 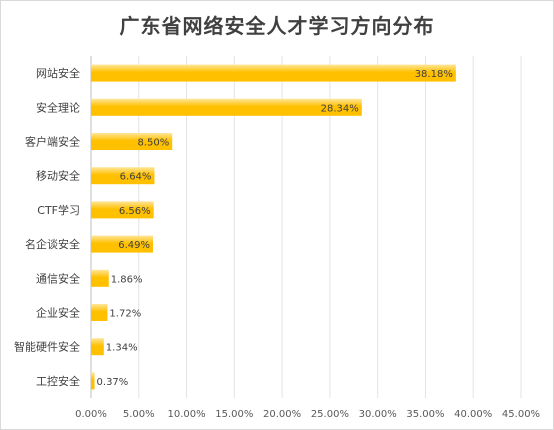 What do you see at coordinates (58, 107) in the screenshot?
I see `category-label: 安全理论` at bounding box center [58, 107].